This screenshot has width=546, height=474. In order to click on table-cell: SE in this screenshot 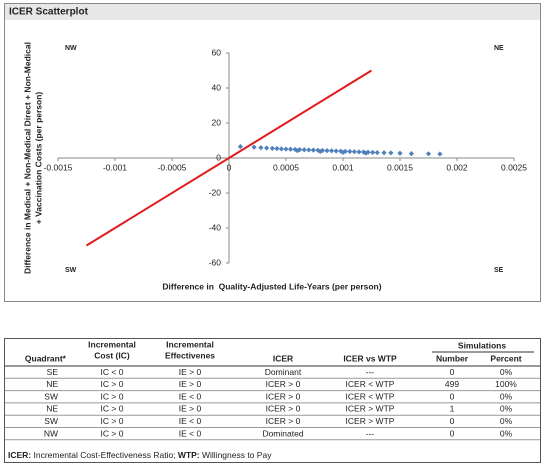, I will do `click(53, 372)`.